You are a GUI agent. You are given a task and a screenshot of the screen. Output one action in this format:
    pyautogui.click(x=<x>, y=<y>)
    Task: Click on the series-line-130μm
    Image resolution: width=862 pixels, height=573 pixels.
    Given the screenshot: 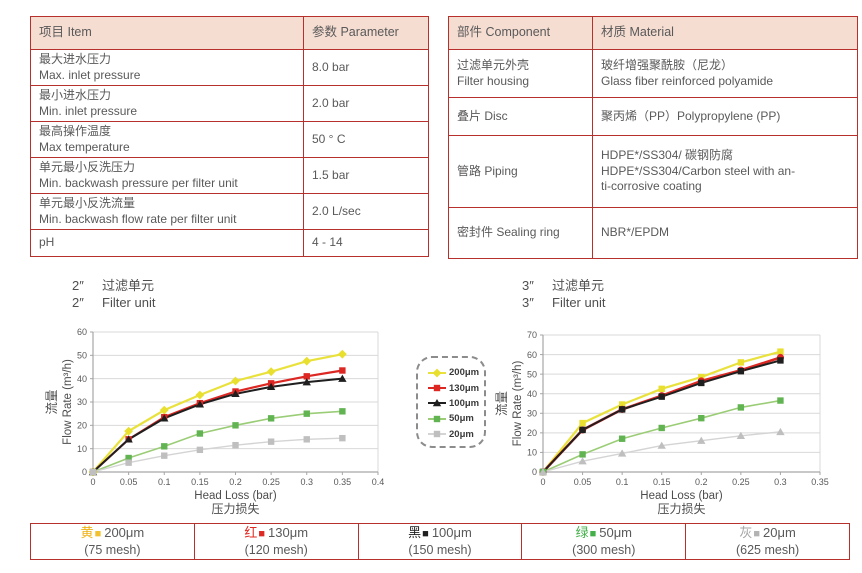 What is the action you would take?
    pyautogui.click(x=661, y=414)
    